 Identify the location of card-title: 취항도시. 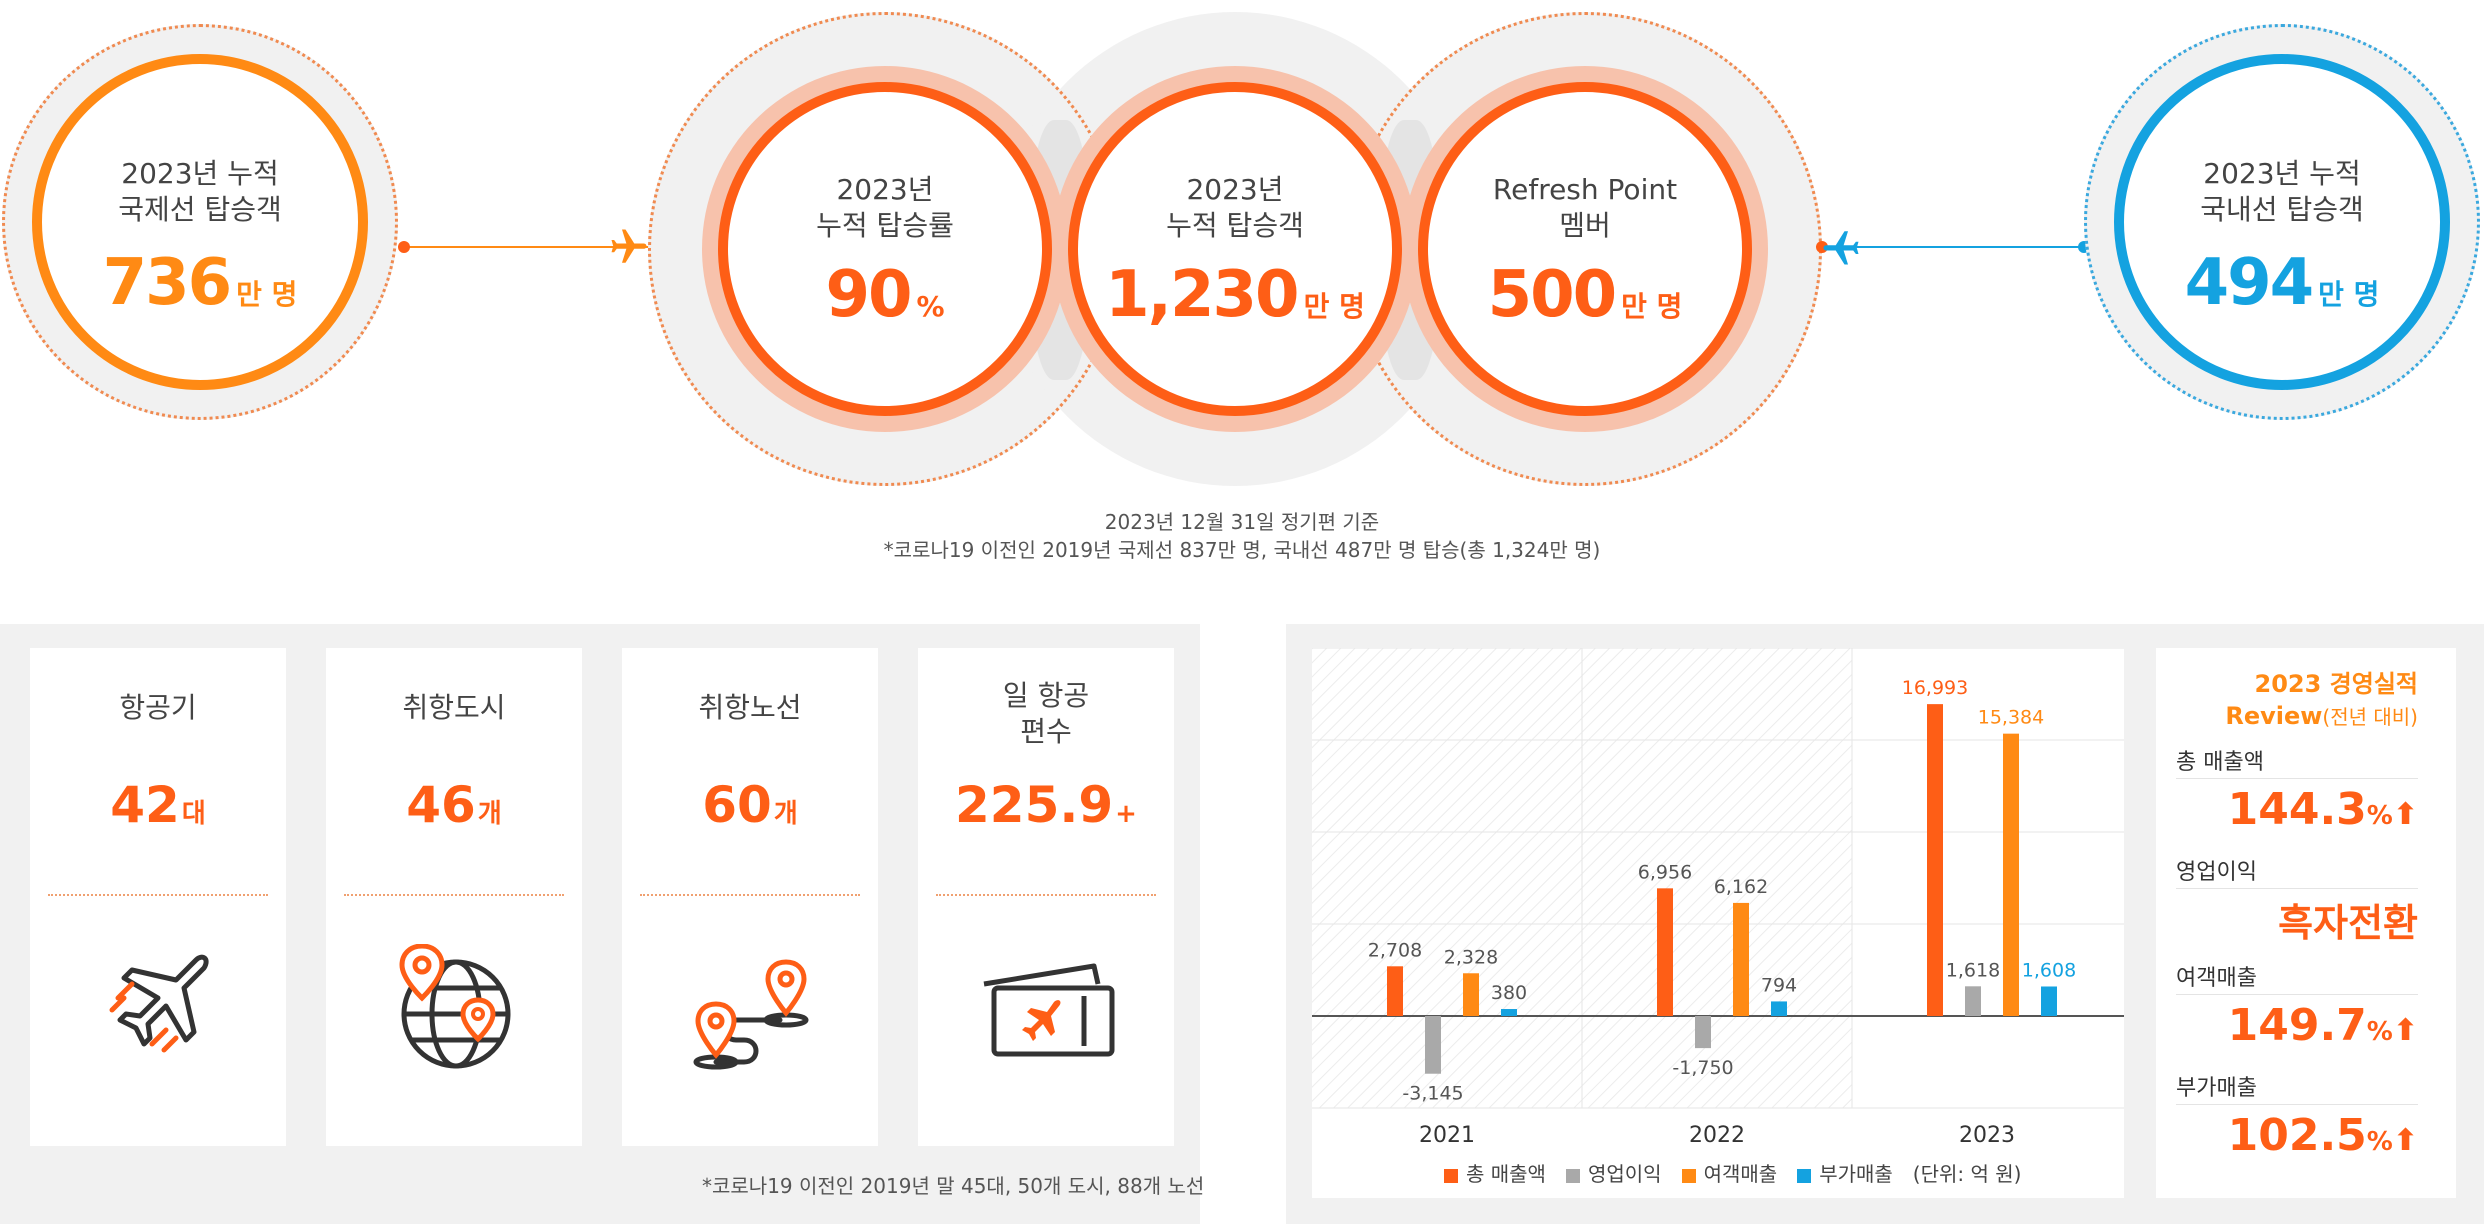
(454, 707).